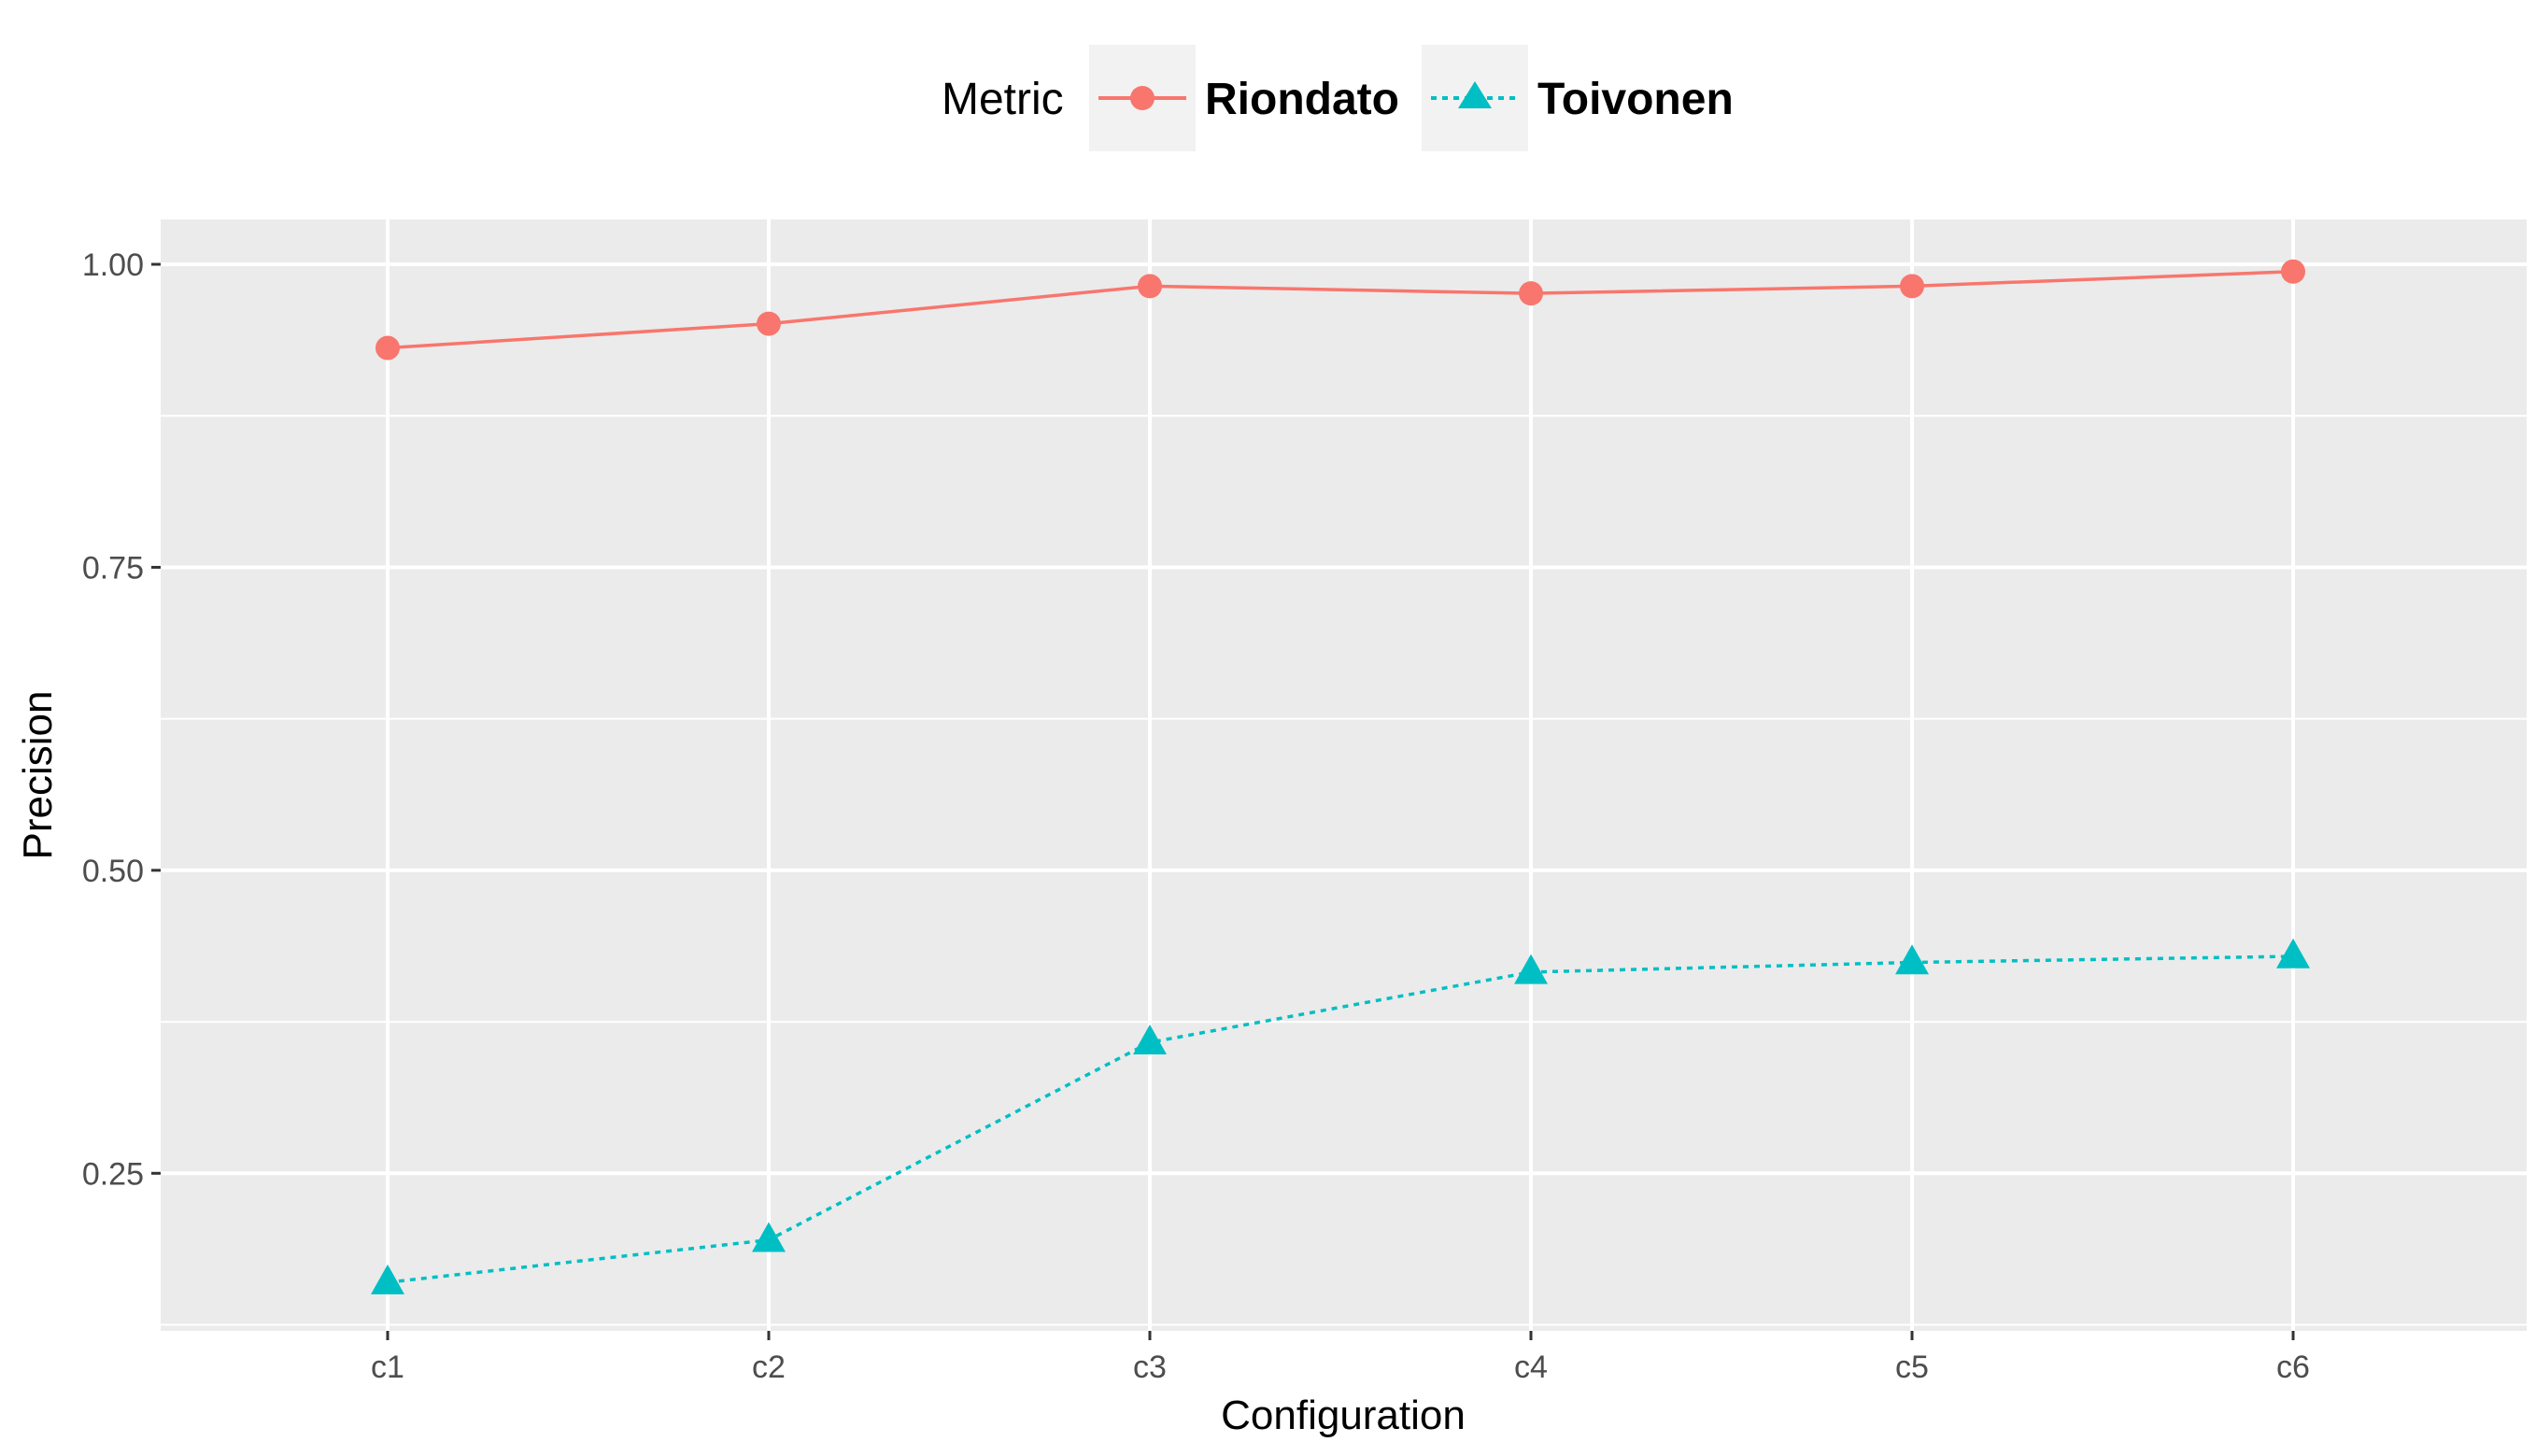 The width and height of the screenshot is (2536, 1456). Describe the element at coordinates (1142, 98) in the screenshot. I see `legend-key-riondato-marker` at that location.